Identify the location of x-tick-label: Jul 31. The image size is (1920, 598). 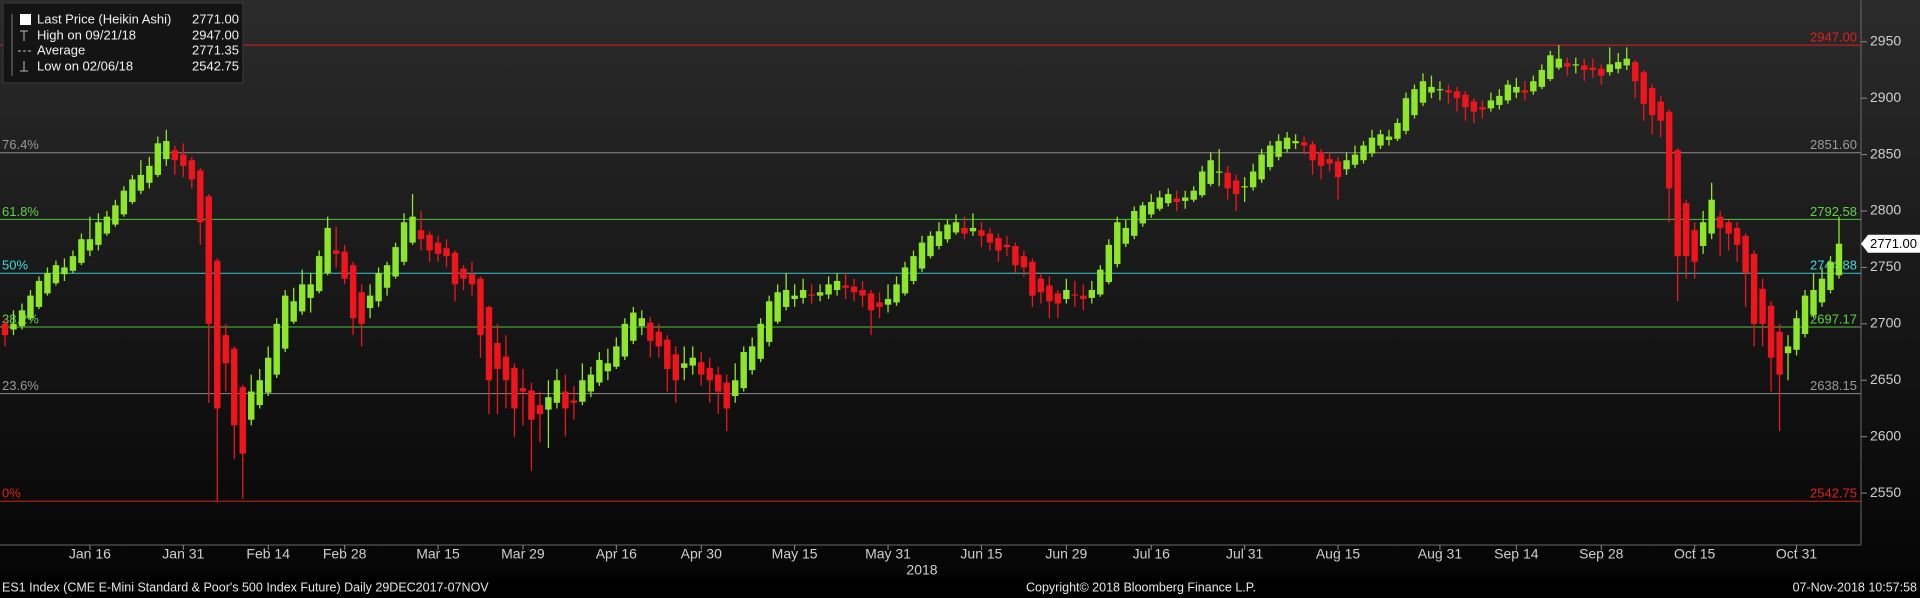
(1245, 554).